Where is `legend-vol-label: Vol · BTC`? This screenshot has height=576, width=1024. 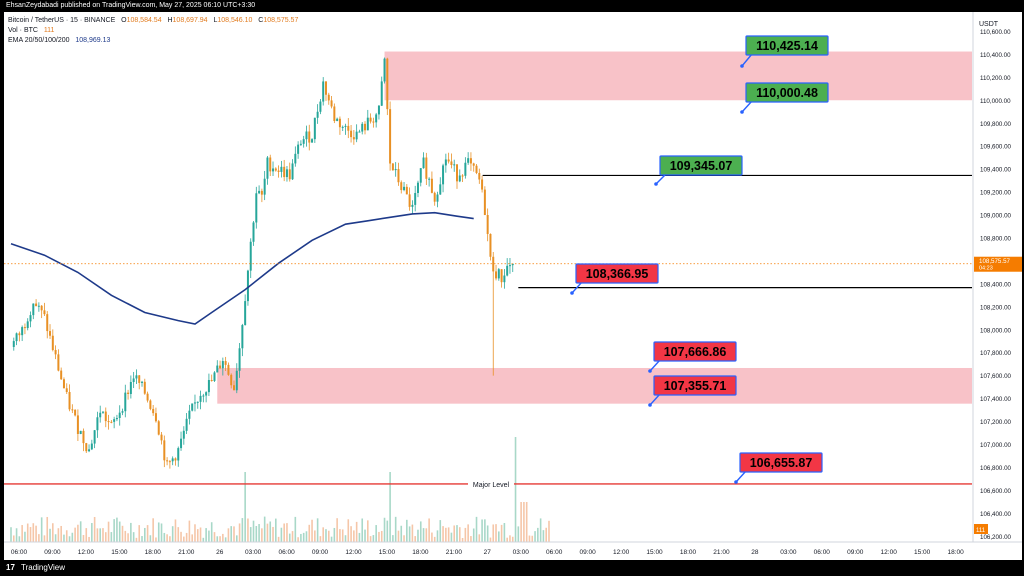 legend-vol-label: Vol · BTC is located at coordinates (23, 30).